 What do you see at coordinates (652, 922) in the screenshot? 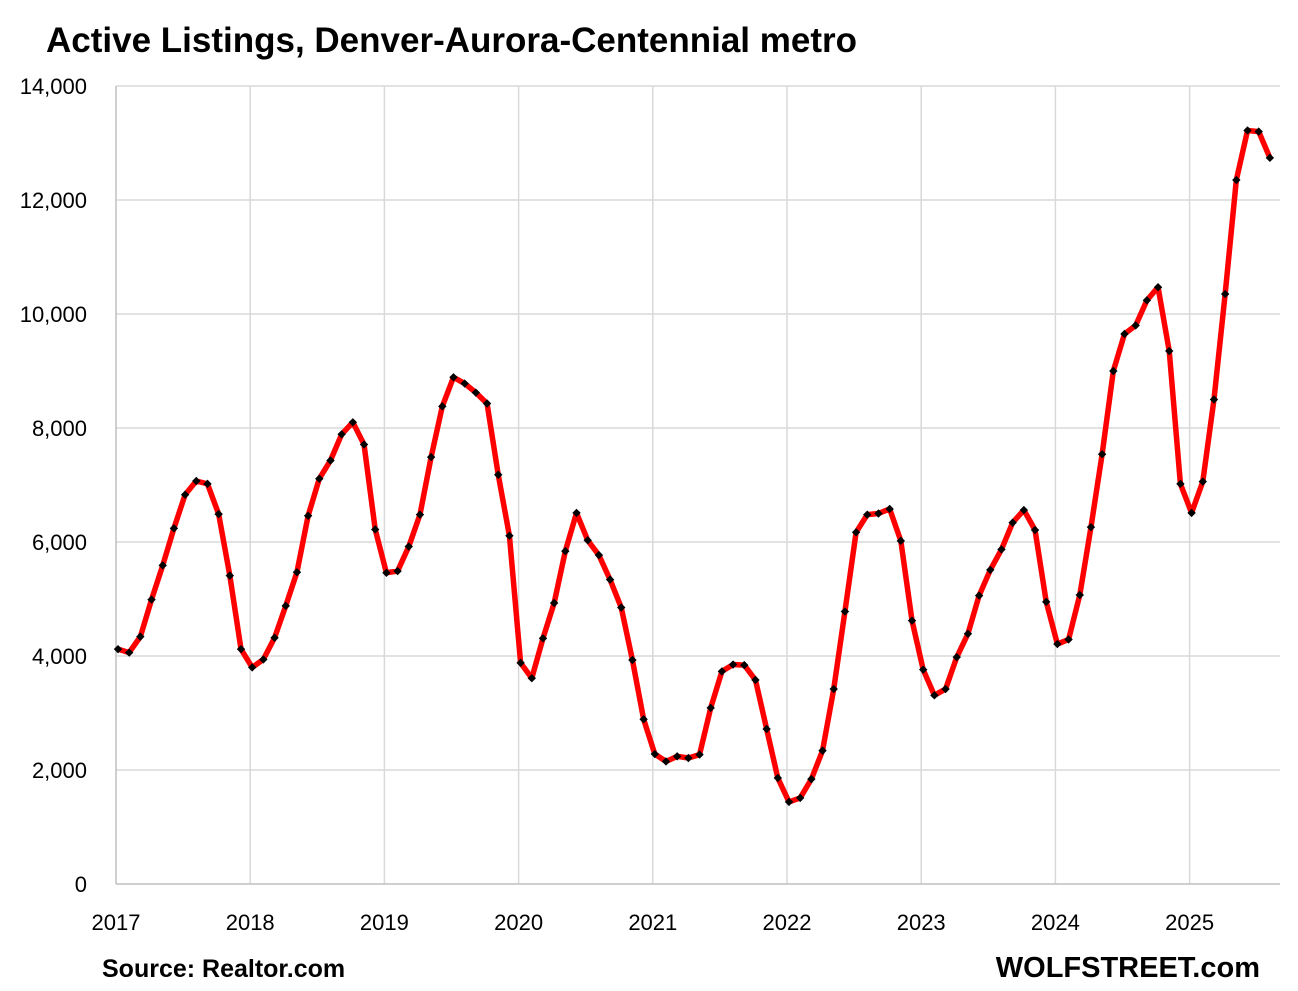
I see `x-tick-label-2021: 2021` at bounding box center [652, 922].